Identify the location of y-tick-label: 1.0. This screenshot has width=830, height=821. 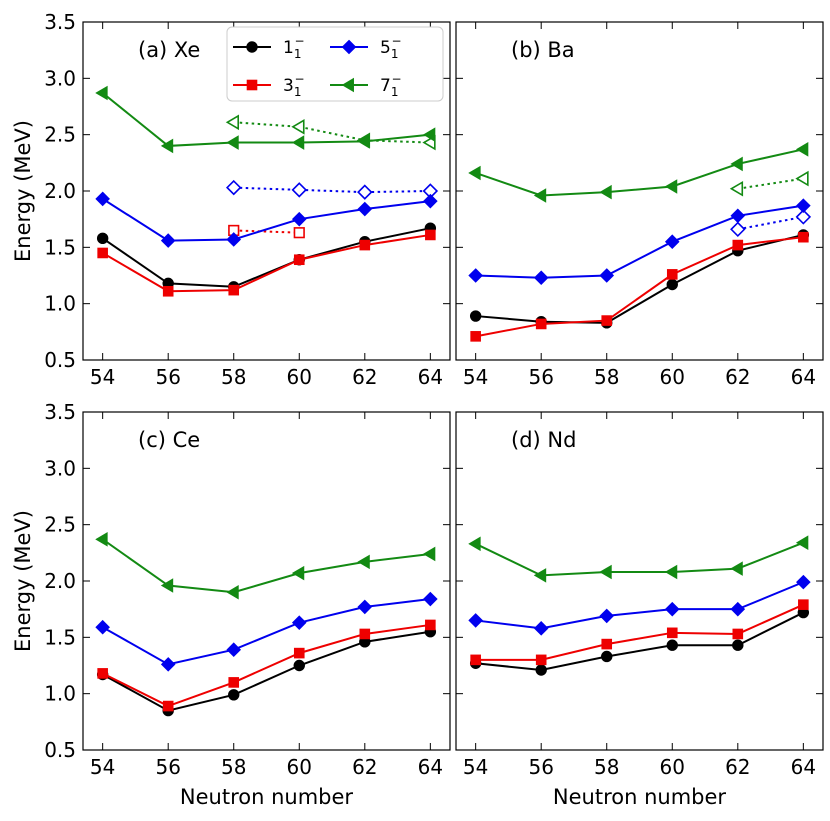
(60, 694).